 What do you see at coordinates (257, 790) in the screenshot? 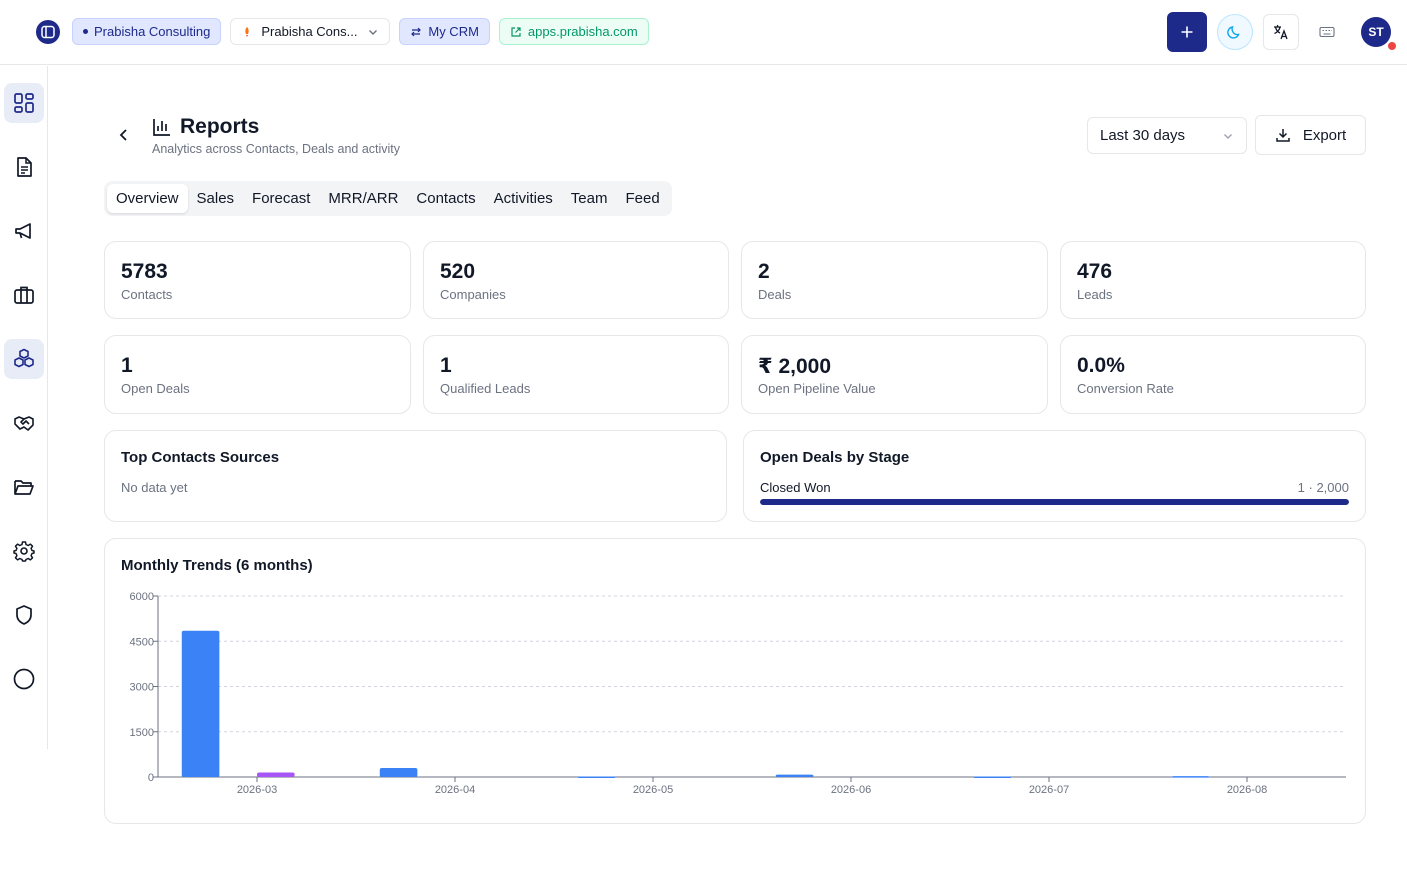
I see `x-tick-label: 2026-03` at bounding box center [257, 790].